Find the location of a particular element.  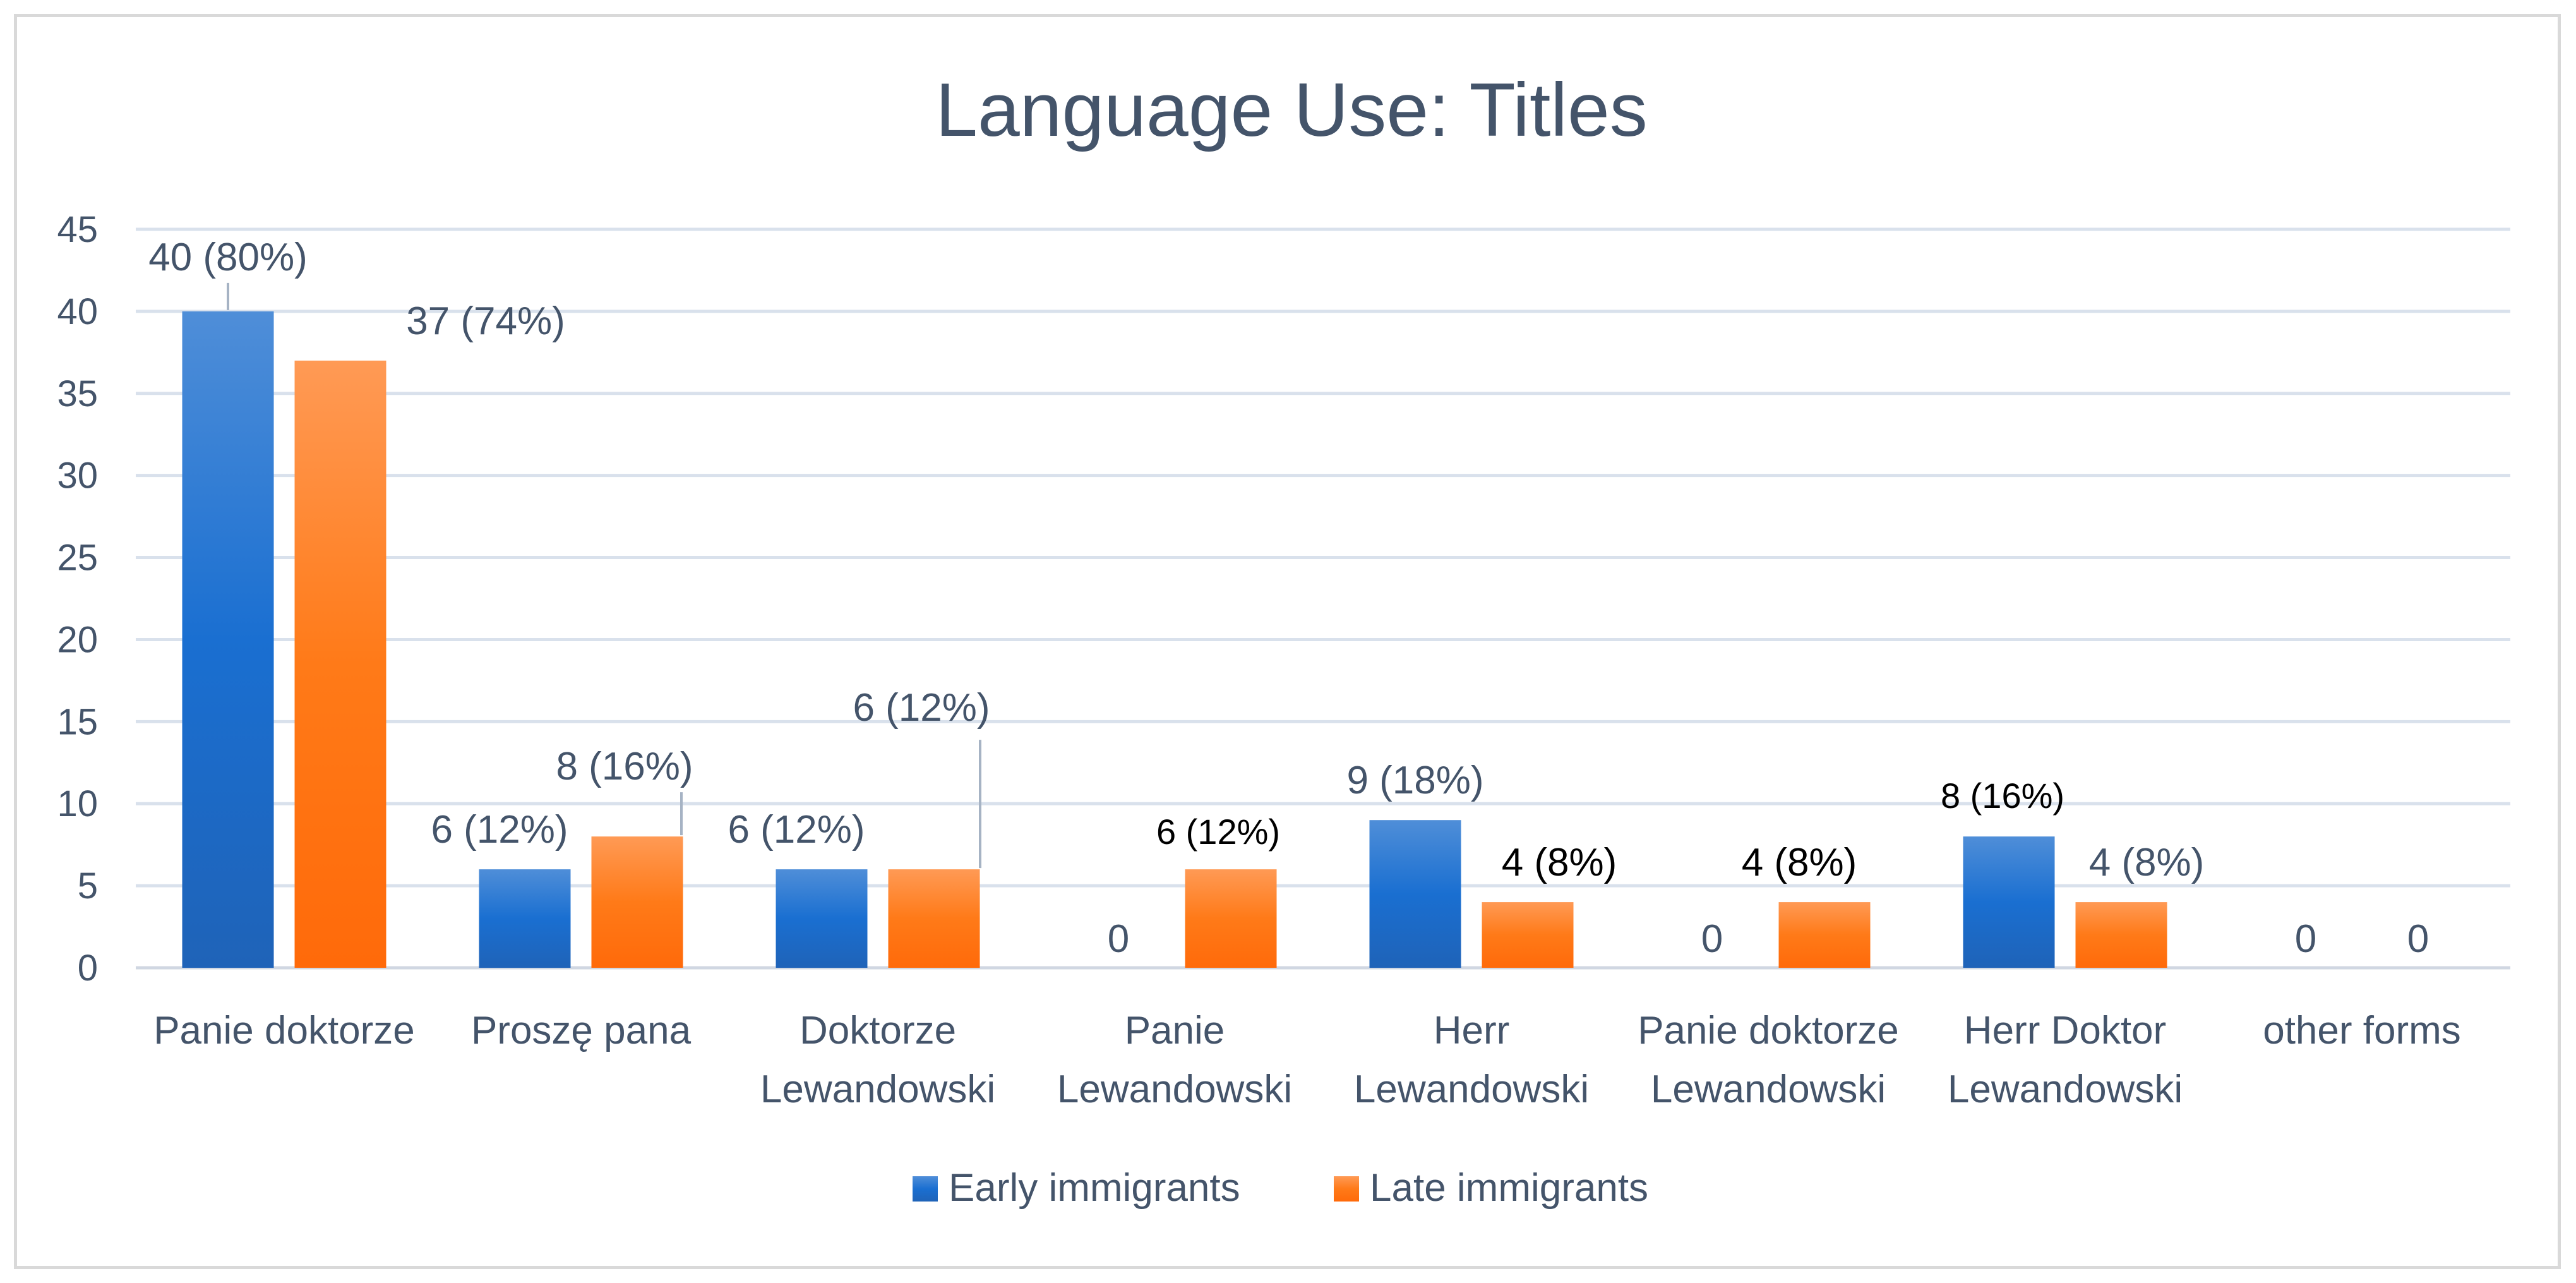

leader-lines is located at coordinates (604, 575).